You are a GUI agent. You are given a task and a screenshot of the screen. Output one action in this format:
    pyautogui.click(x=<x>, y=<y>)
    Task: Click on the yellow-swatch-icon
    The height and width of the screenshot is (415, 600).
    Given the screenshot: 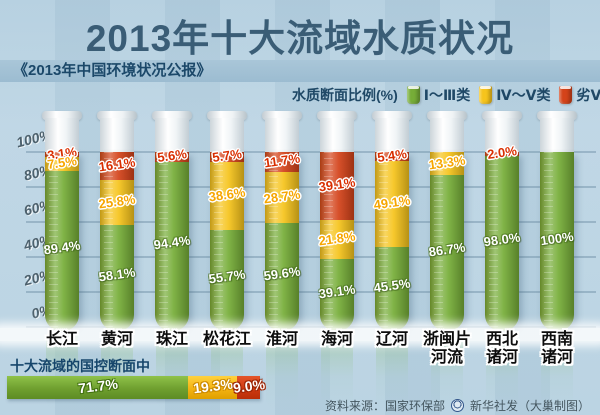 What is the action you would take?
    pyautogui.click(x=486, y=95)
    